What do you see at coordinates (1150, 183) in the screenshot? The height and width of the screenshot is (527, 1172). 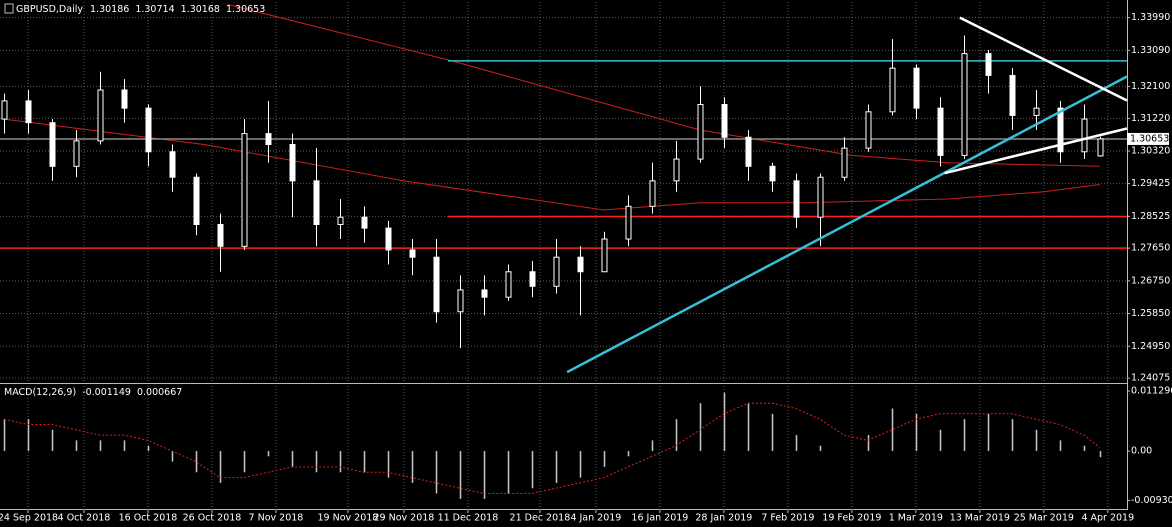 I see `y-tick-label: 1.29425` at bounding box center [1150, 183].